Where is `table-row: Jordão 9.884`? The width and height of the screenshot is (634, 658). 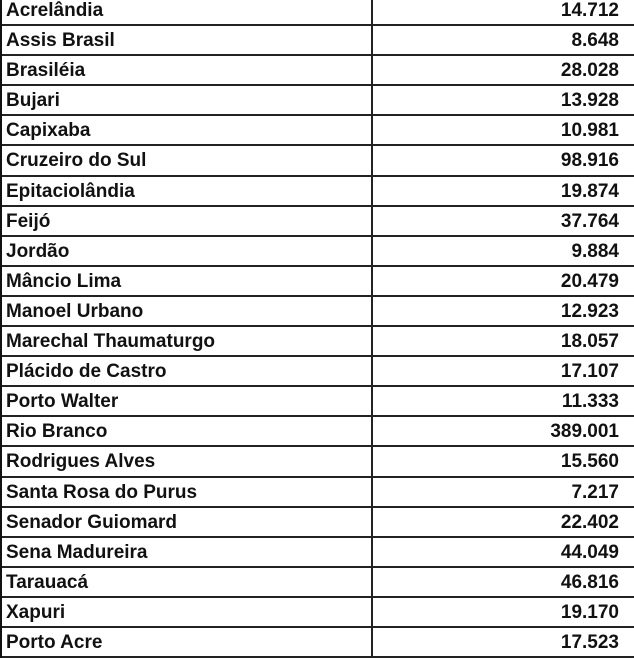 table-row: Jordão 9.884 is located at coordinates (318, 251).